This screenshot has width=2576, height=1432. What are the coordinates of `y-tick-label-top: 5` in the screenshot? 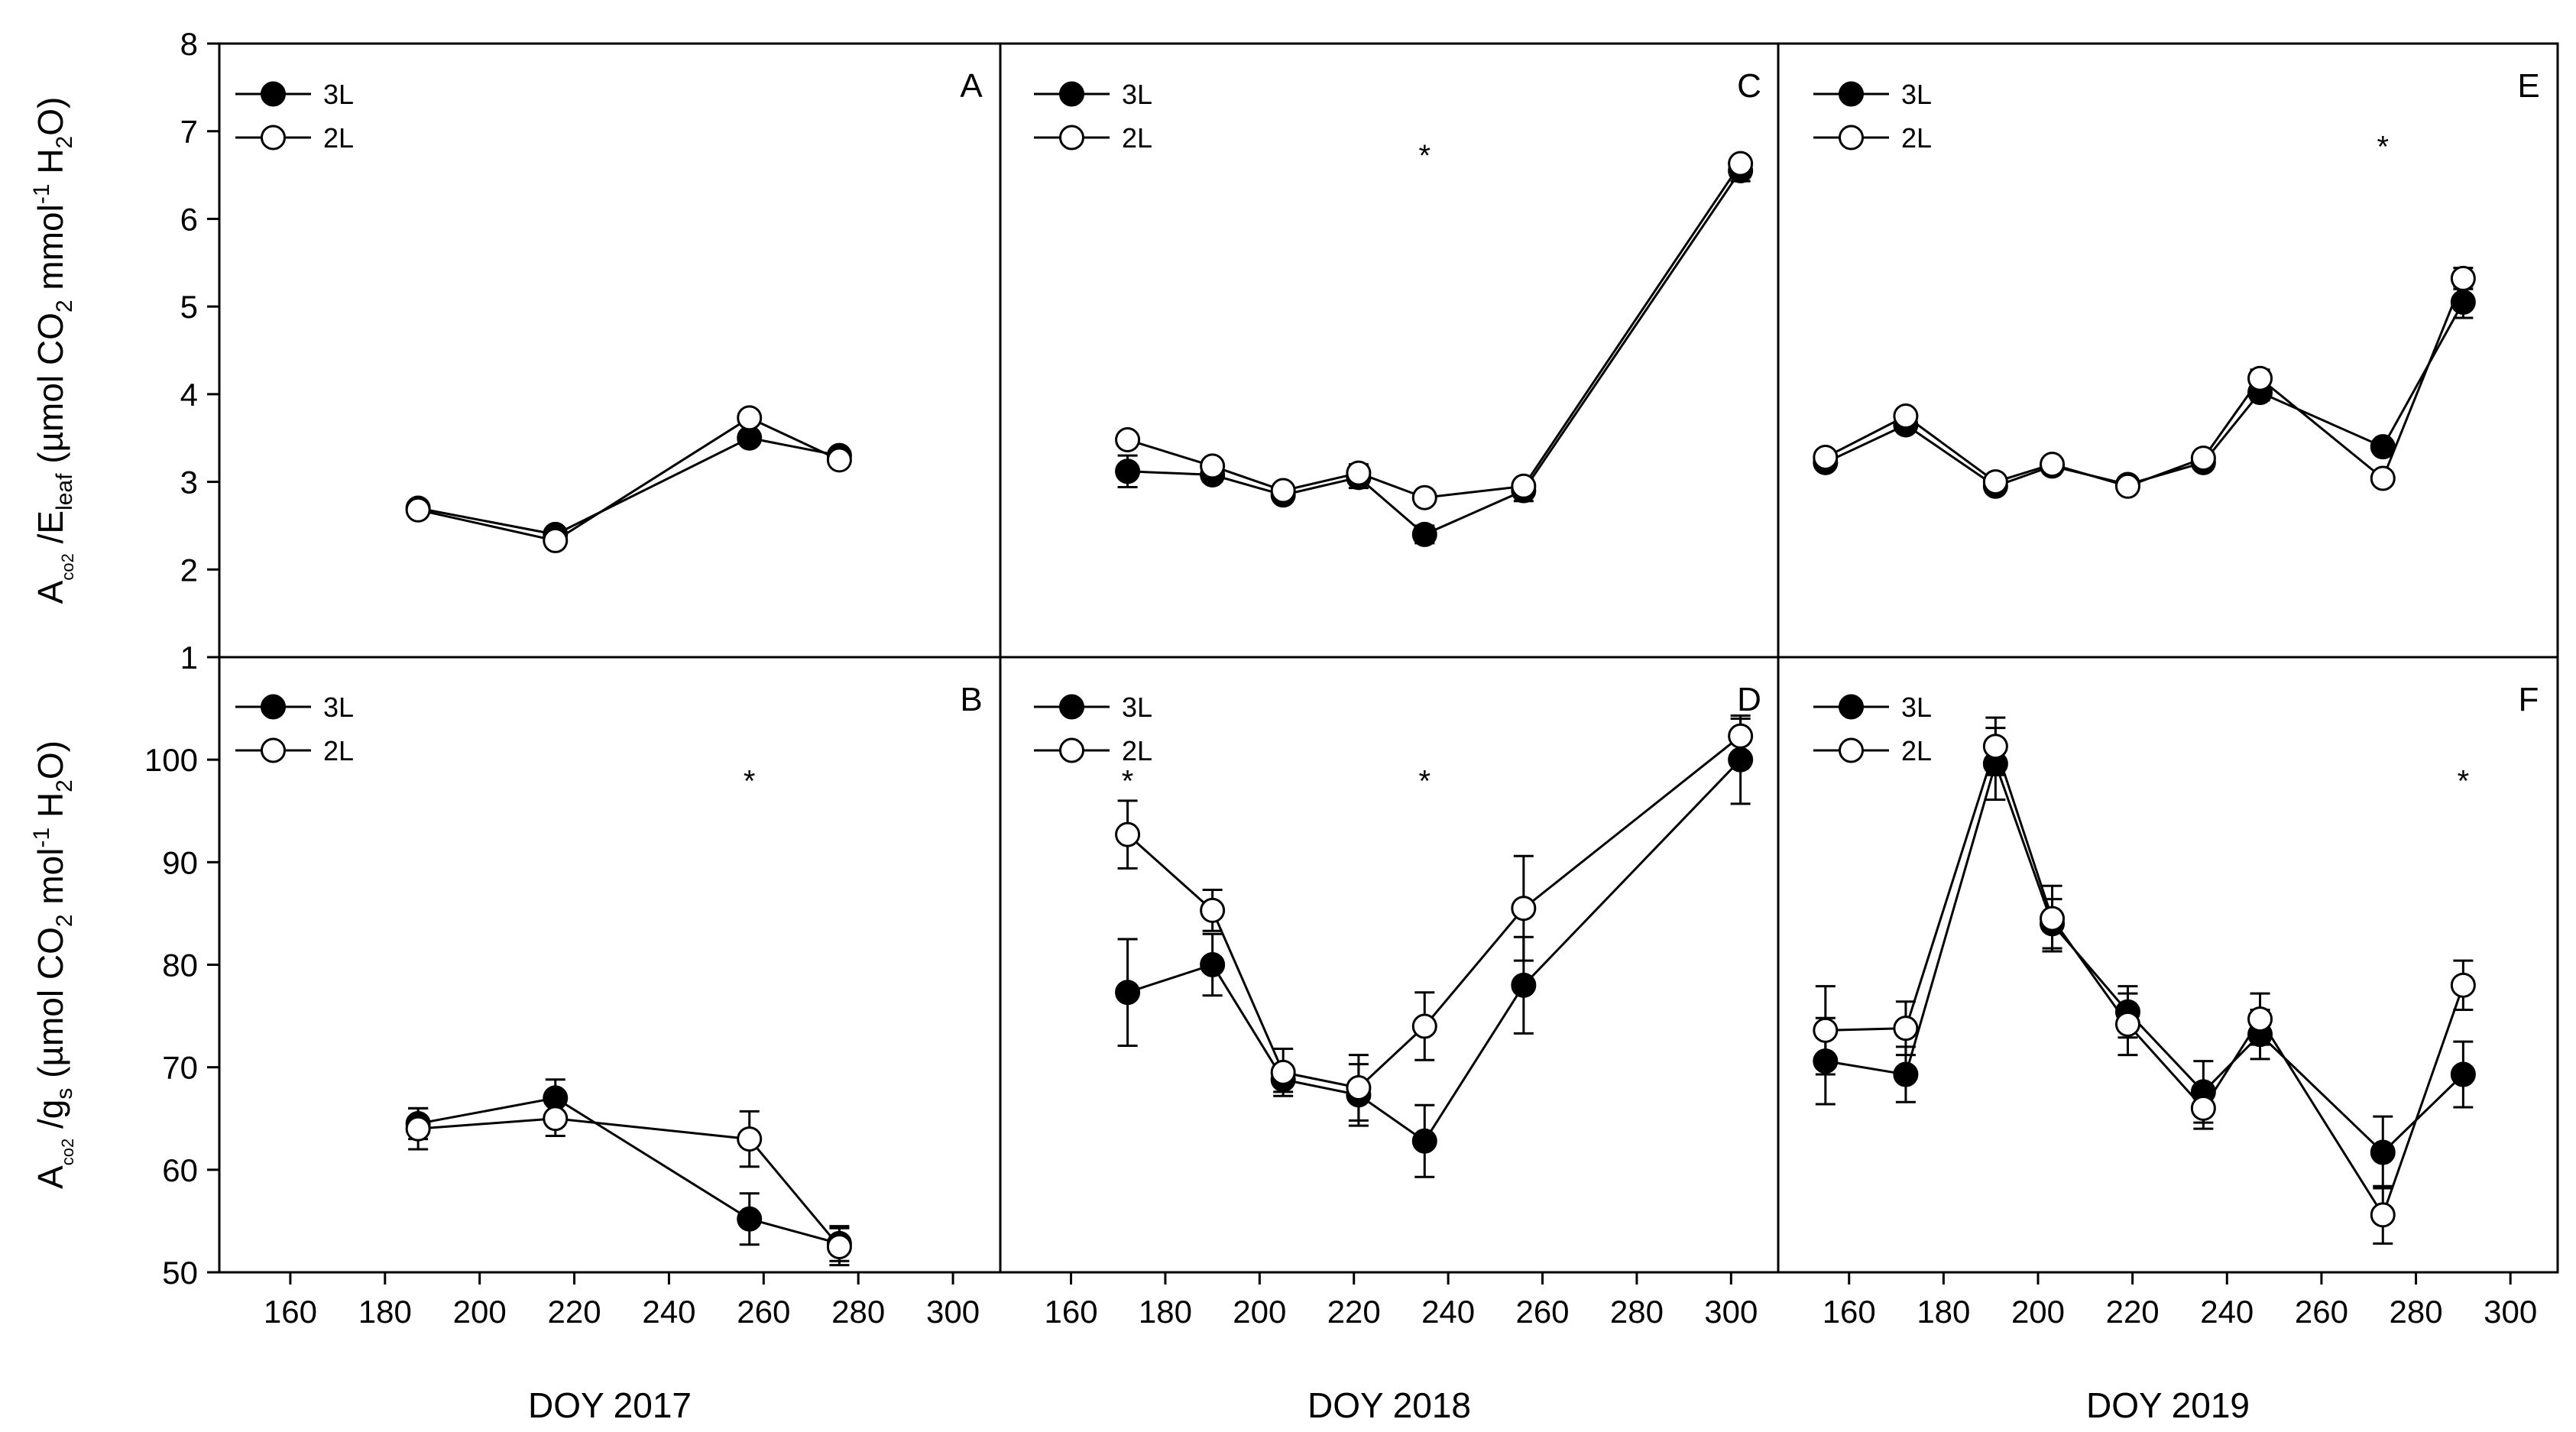 It's located at (189, 307).